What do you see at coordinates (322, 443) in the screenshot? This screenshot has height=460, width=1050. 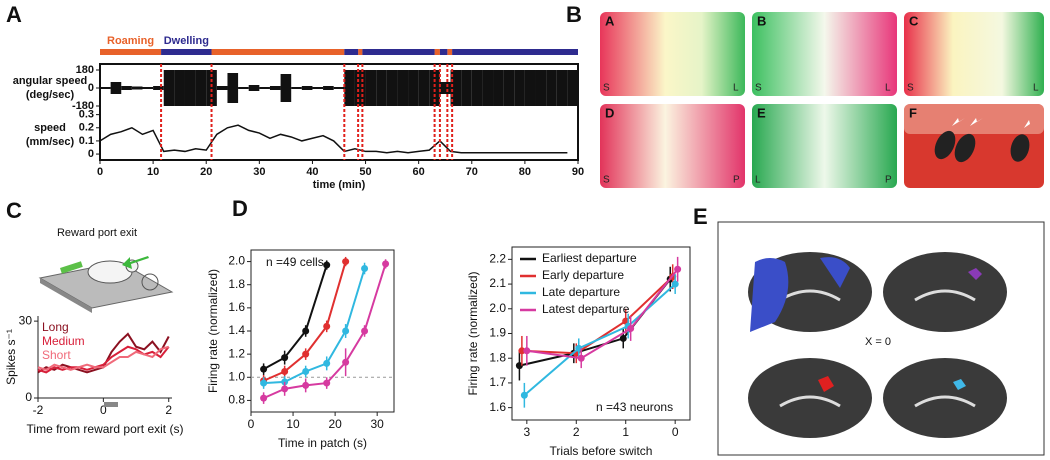 I see `x-axis-label: Time in patch (s)` at bounding box center [322, 443].